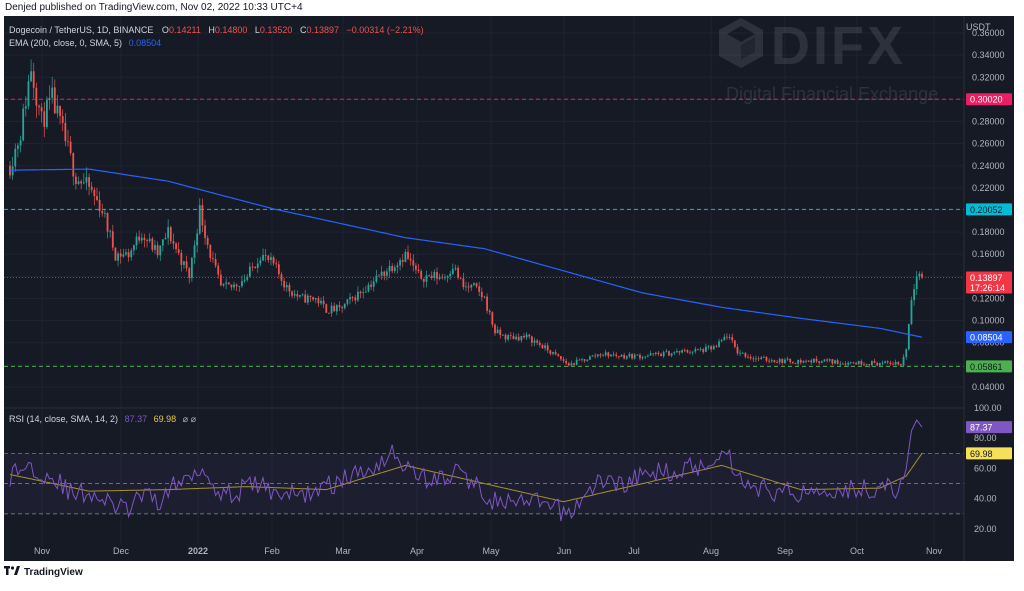 The width and height of the screenshot is (1024, 591). Describe the element at coordinates (634, 551) in the screenshot. I see `time-axis-tick: Jul` at that location.